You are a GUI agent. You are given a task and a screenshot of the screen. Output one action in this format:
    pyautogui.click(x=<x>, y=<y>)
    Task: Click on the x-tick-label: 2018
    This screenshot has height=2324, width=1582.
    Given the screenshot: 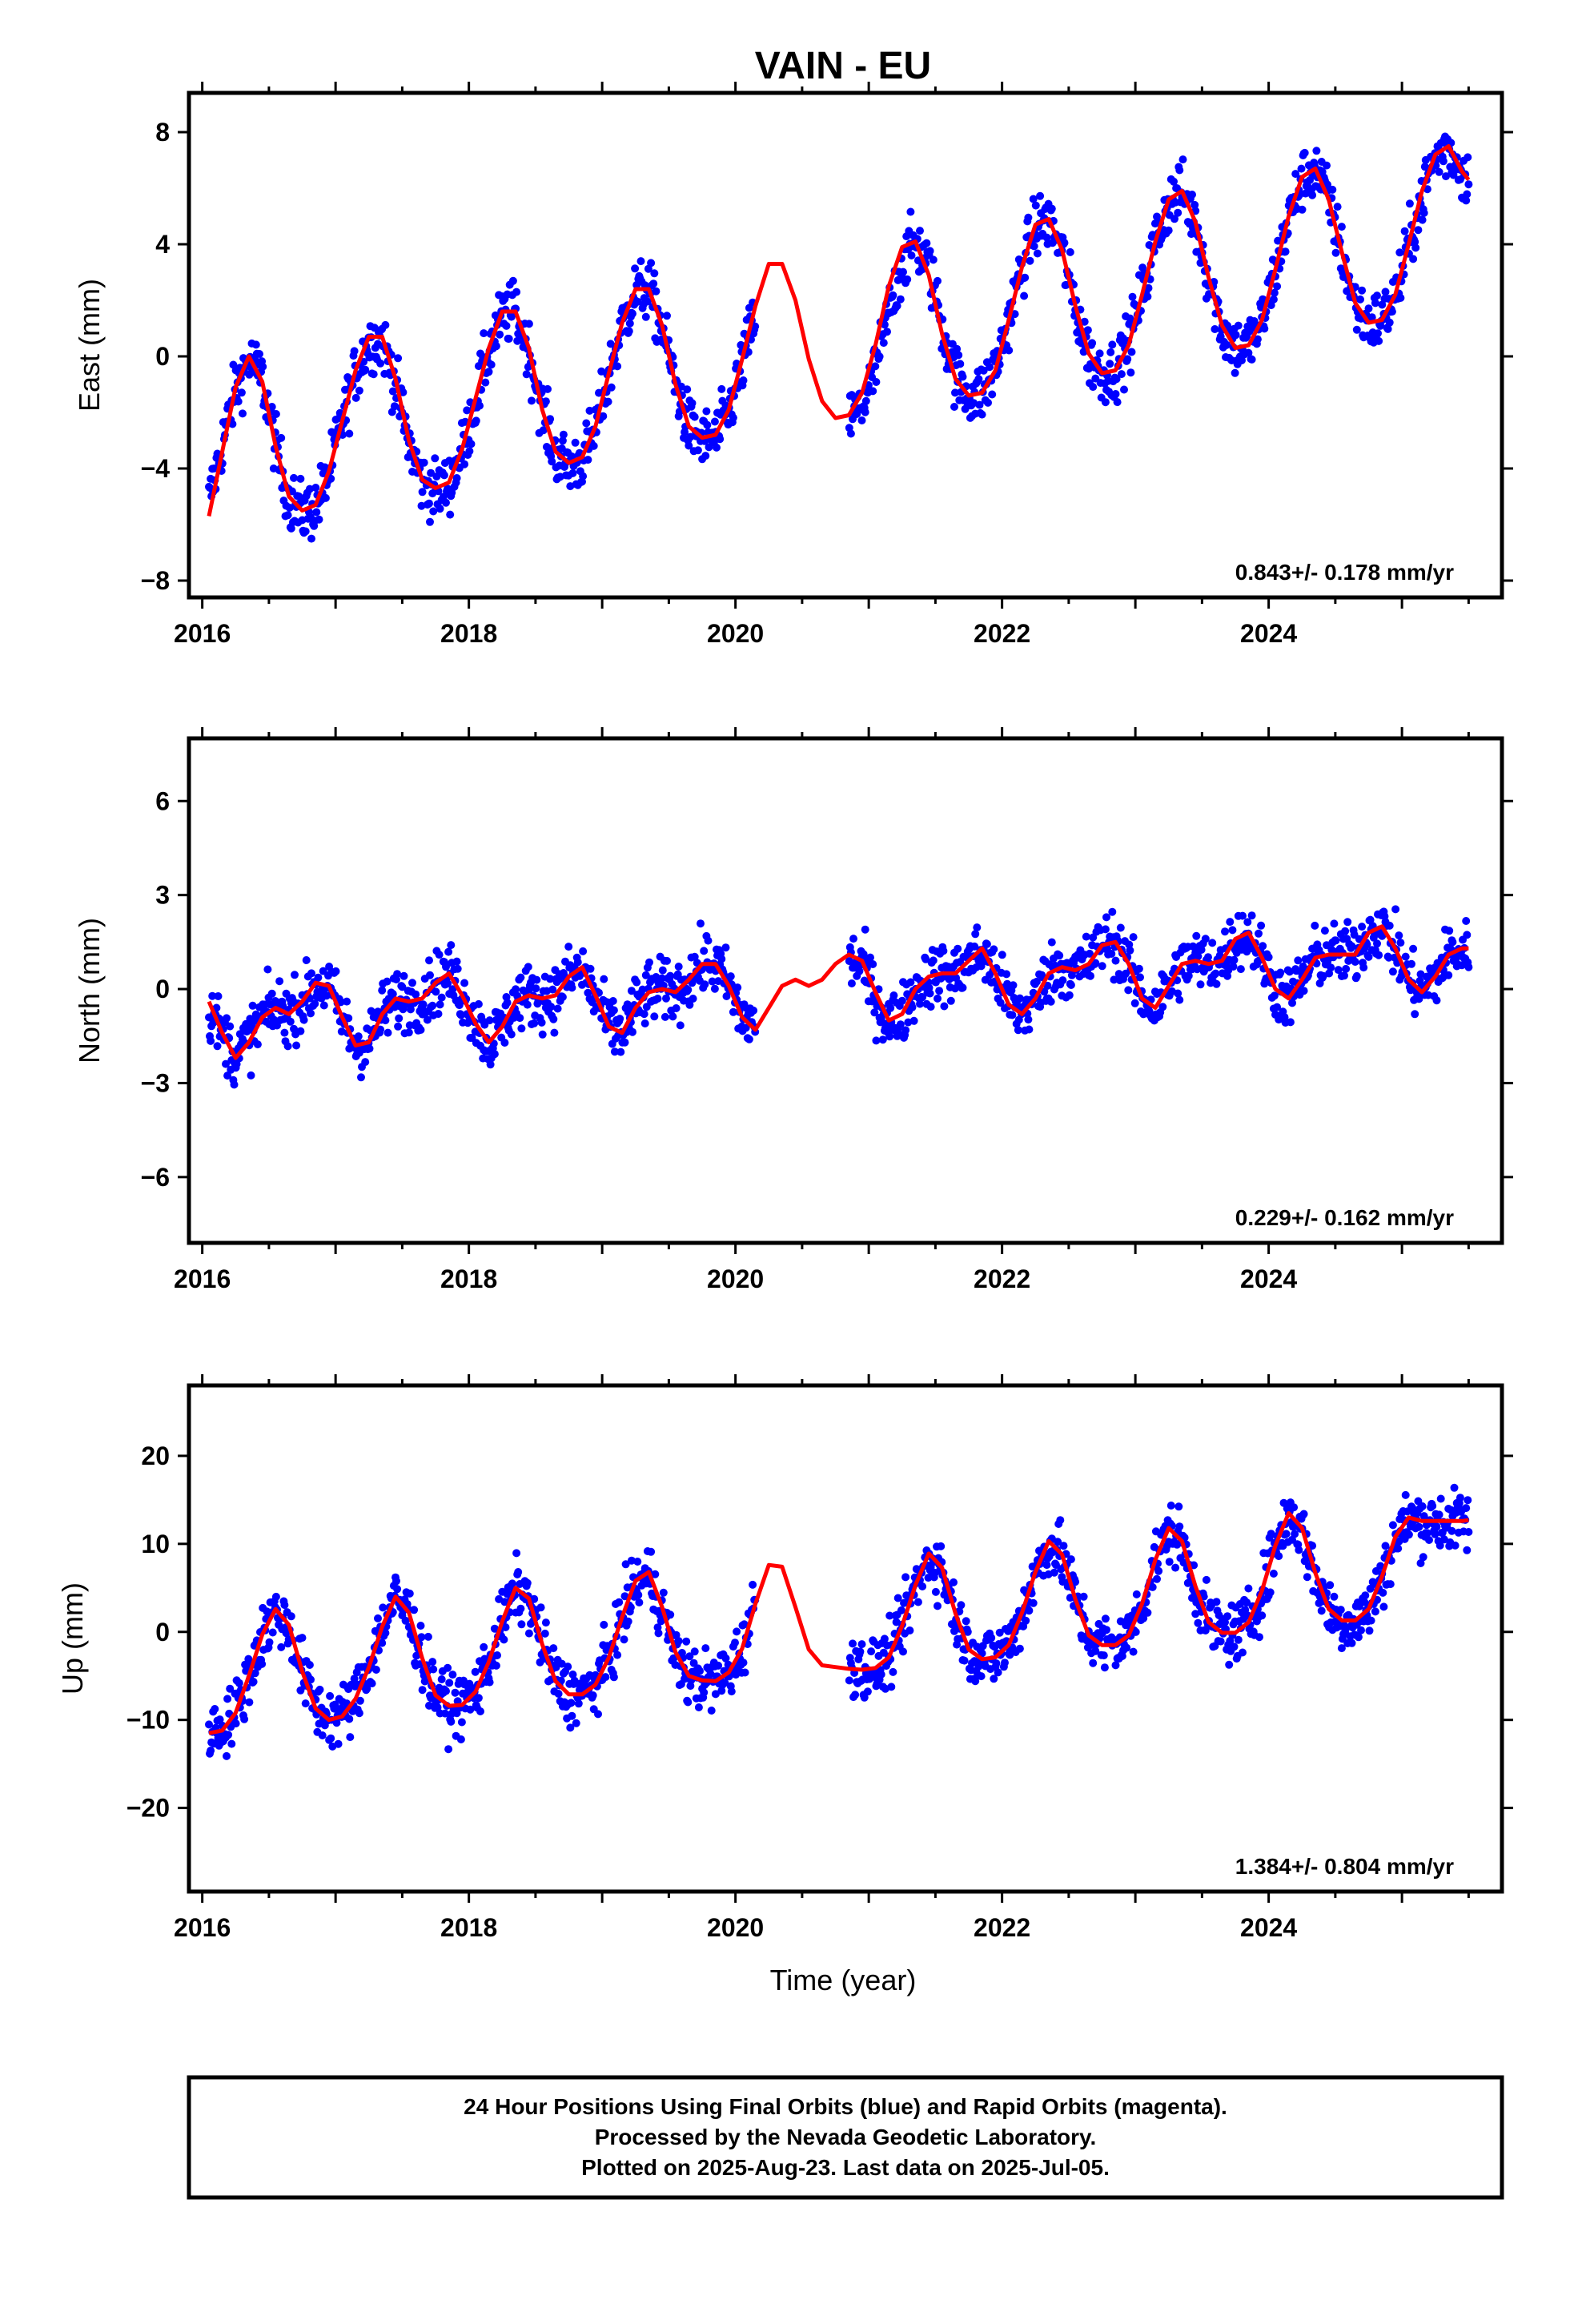 What is the action you would take?
    pyautogui.click(x=469, y=1279)
    